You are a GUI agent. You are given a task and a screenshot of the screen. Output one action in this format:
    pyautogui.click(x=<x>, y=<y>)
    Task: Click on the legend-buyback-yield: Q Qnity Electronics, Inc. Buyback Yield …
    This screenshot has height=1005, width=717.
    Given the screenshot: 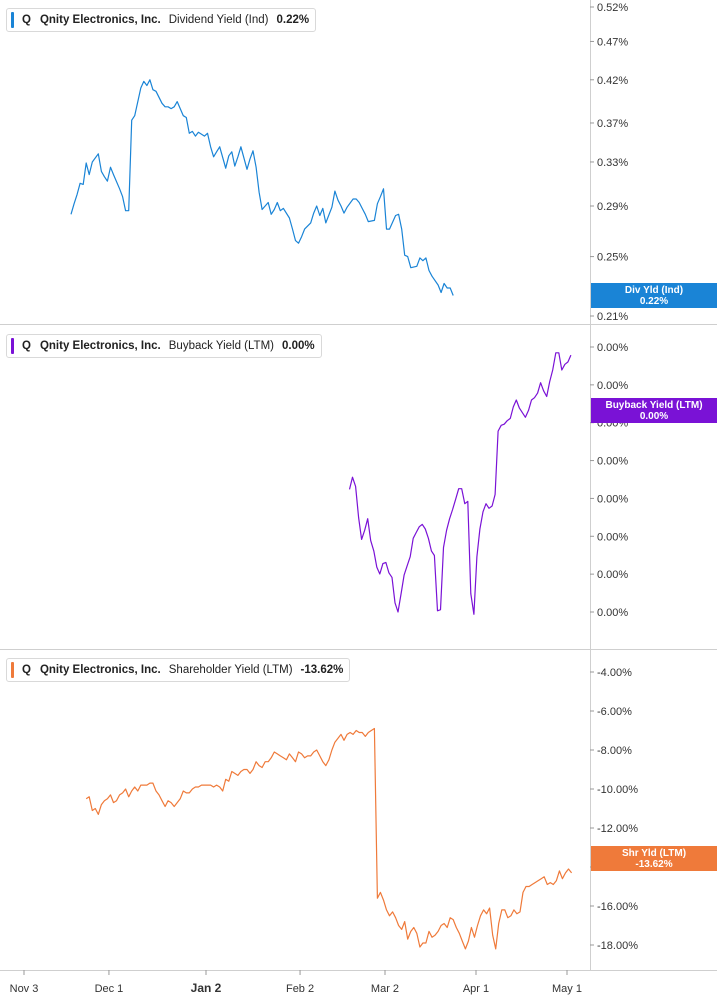 What is the action you would take?
    pyautogui.click(x=164, y=346)
    